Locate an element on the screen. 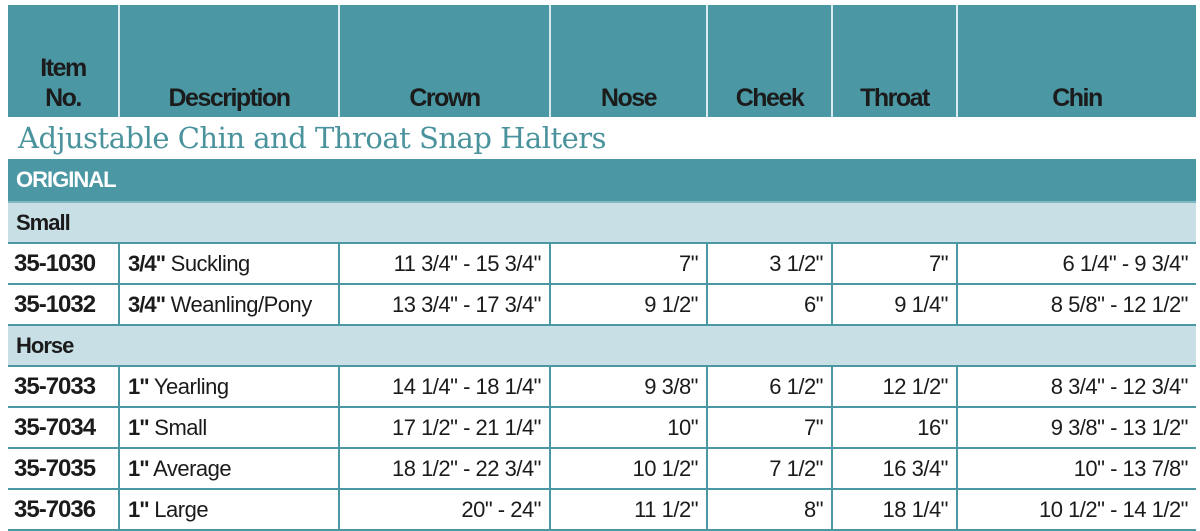  item-number: 35-1032 is located at coordinates (63, 305).